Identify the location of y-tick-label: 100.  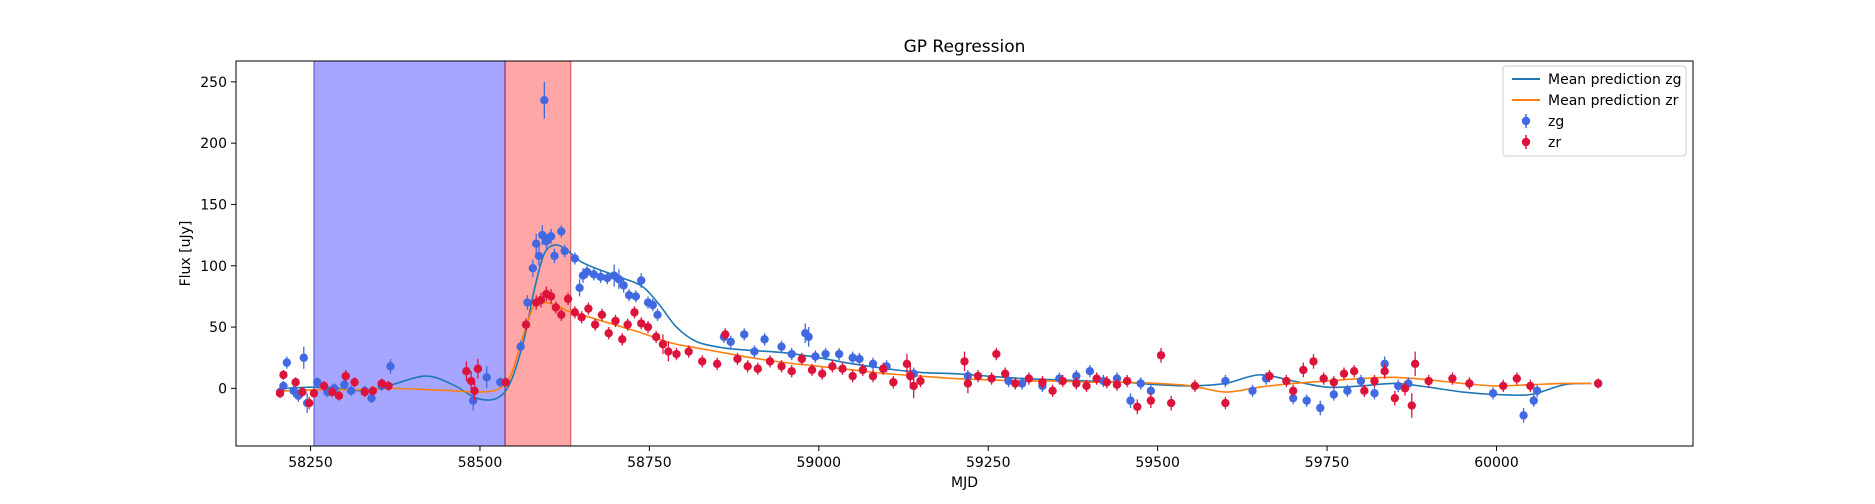
(213, 267).